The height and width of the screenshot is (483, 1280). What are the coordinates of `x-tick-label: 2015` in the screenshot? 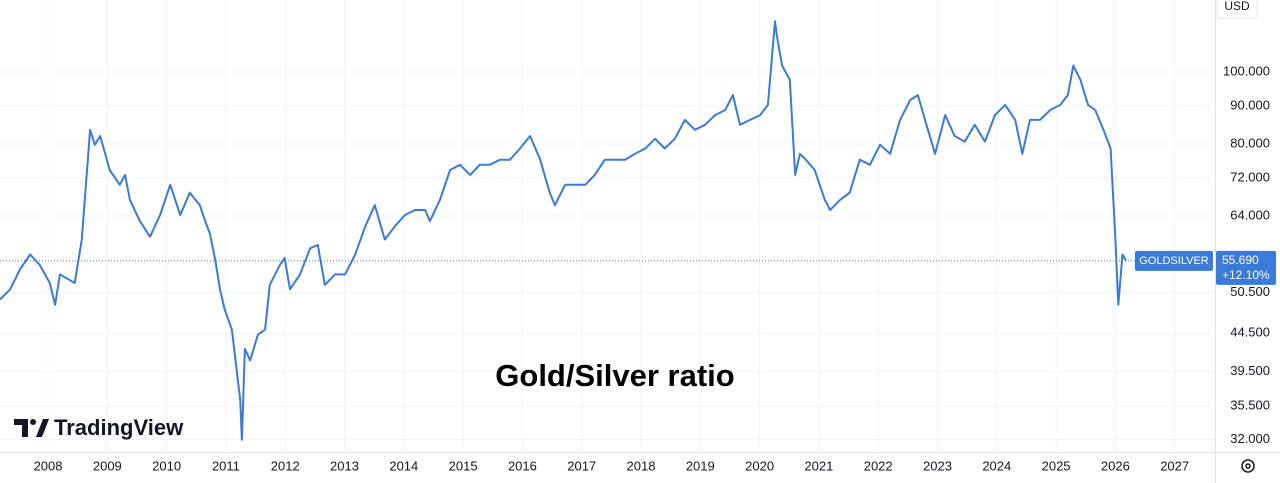 It's located at (463, 465).